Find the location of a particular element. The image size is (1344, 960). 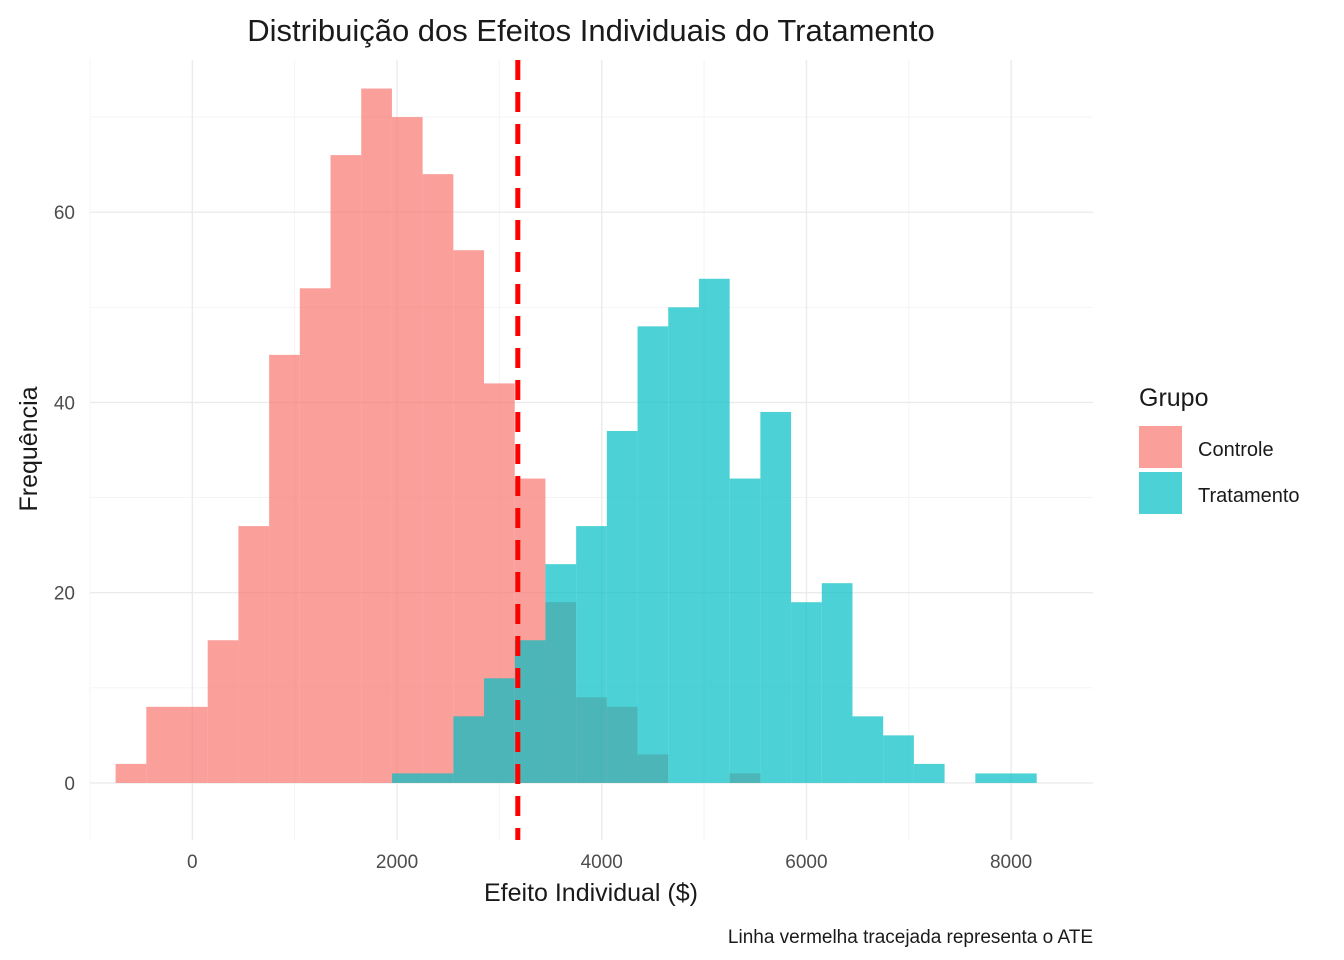

x-tick-label: 0 is located at coordinates (192, 862).